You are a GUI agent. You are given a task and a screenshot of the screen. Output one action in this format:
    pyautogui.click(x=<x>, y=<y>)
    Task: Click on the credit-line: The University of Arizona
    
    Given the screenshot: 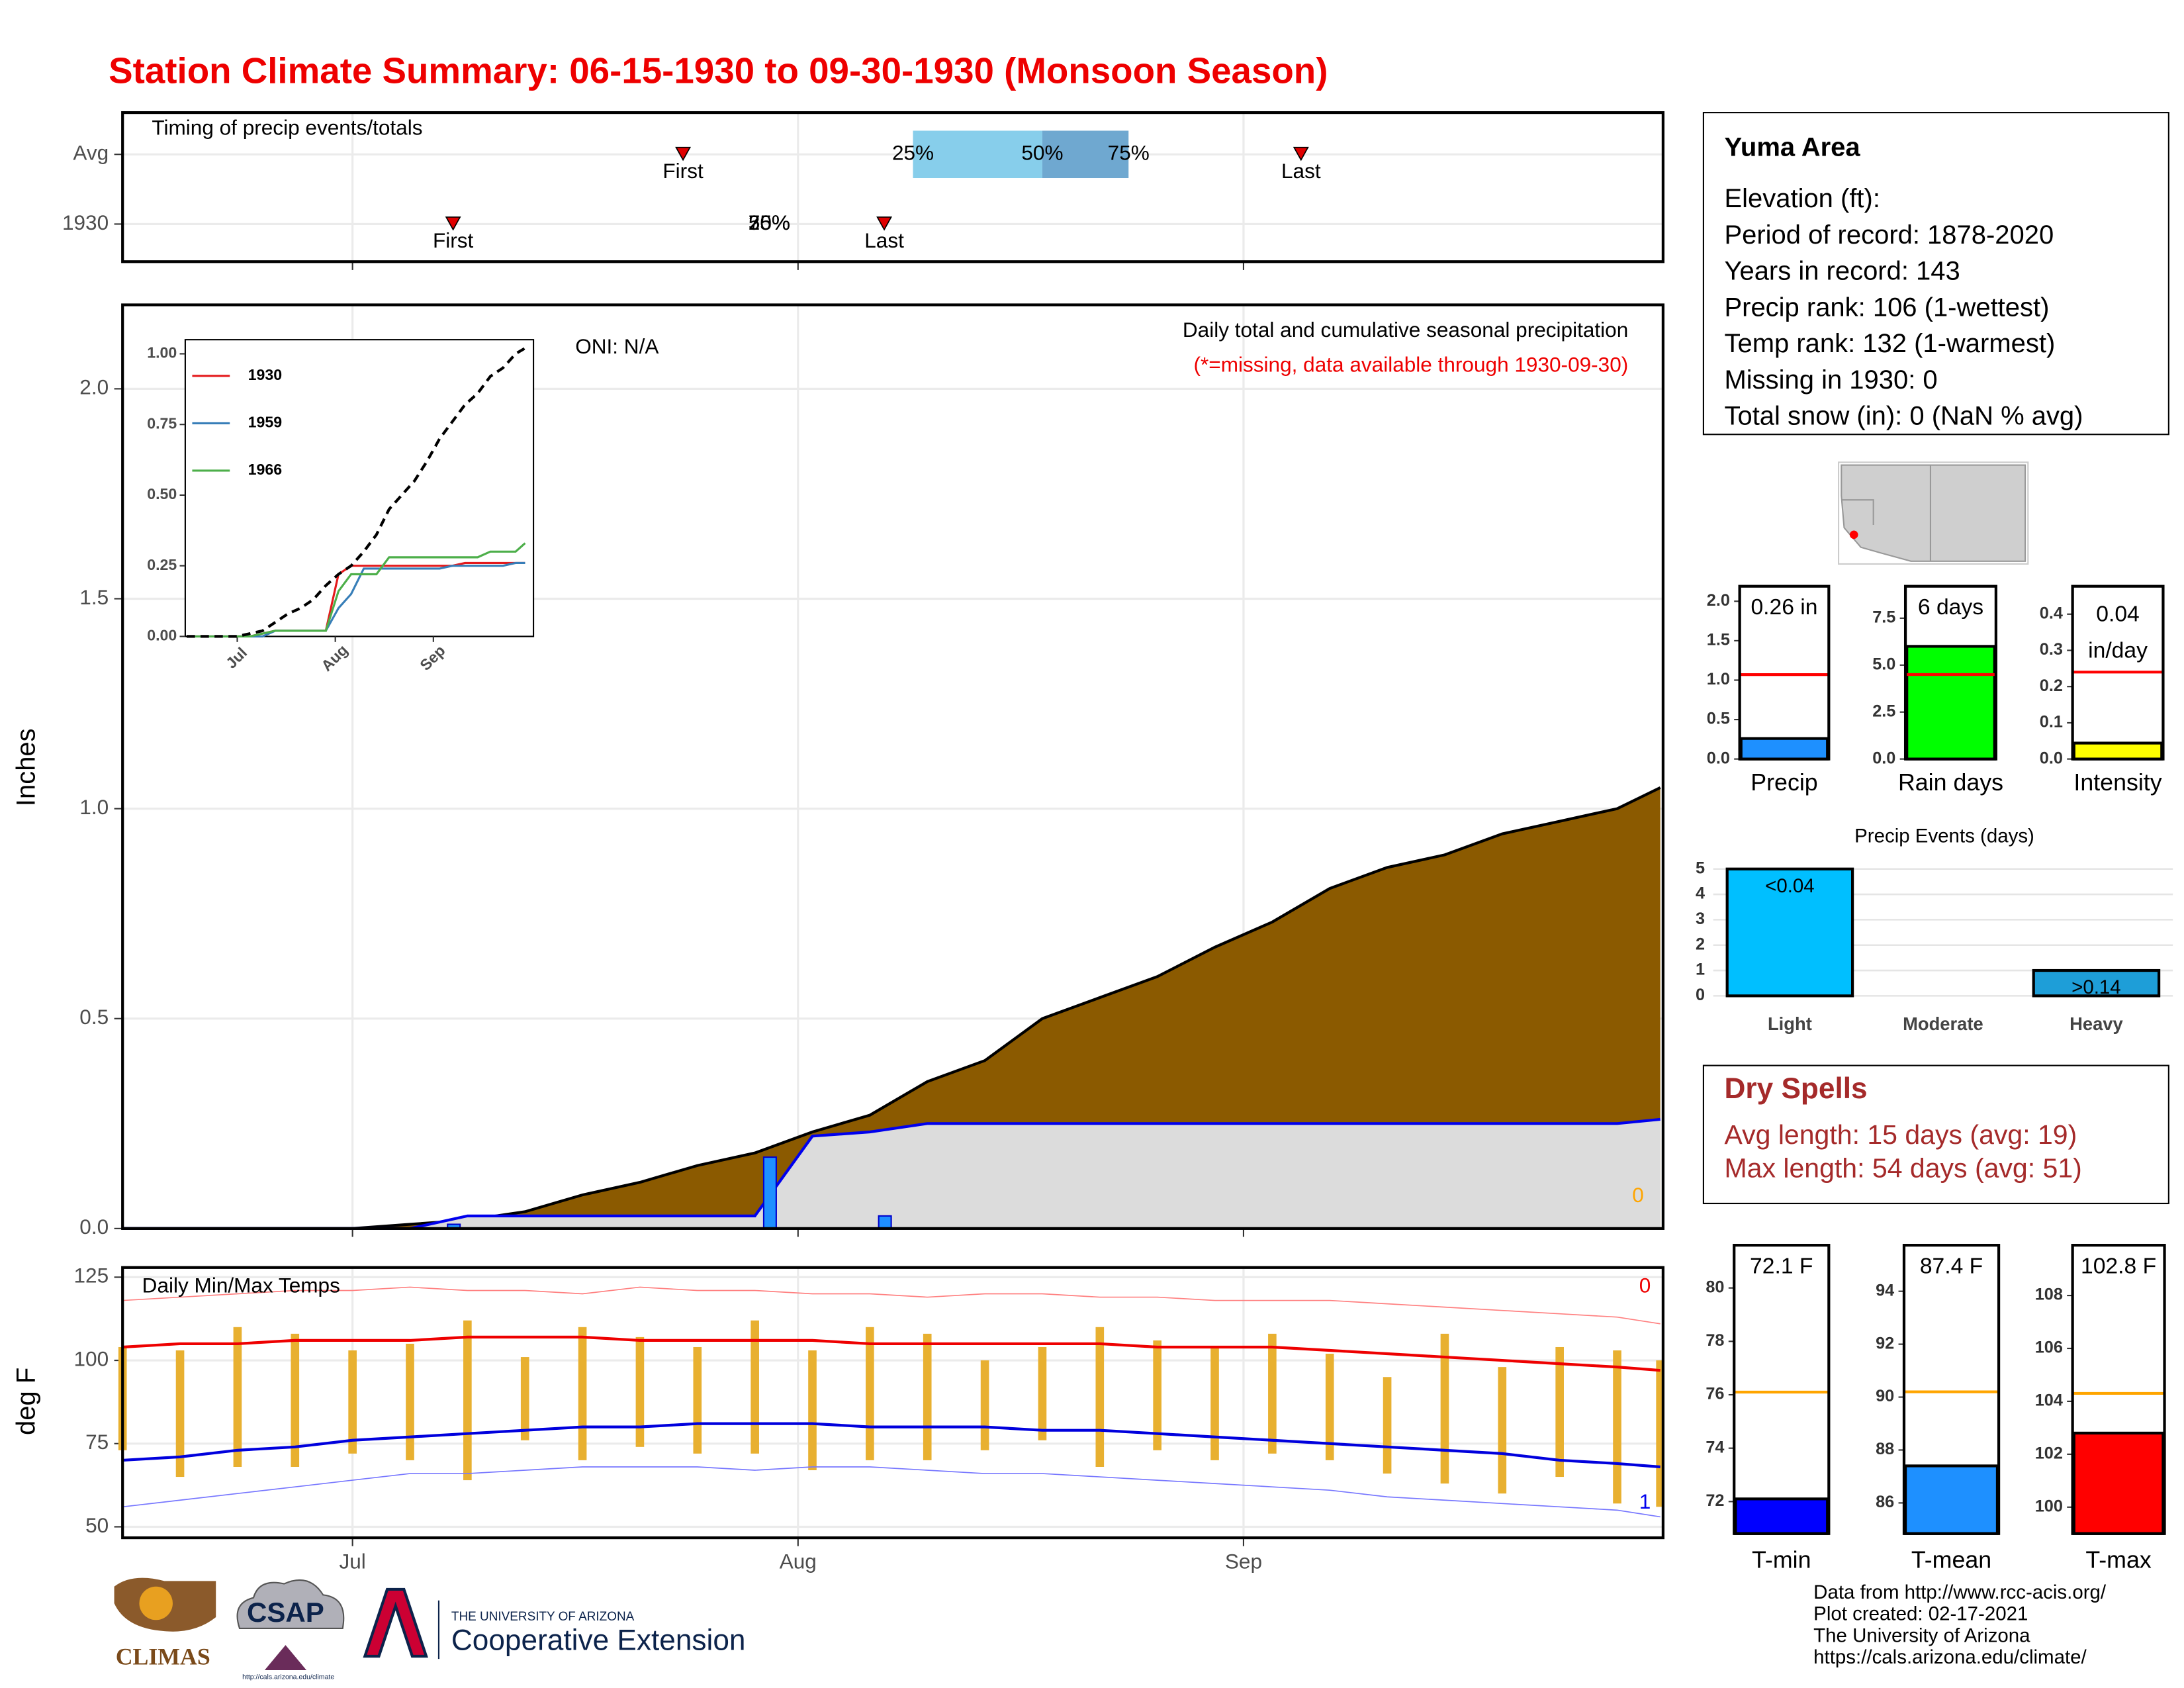 What is the action you would take?
    pyautogui.click(x=1922, y=1635)
    